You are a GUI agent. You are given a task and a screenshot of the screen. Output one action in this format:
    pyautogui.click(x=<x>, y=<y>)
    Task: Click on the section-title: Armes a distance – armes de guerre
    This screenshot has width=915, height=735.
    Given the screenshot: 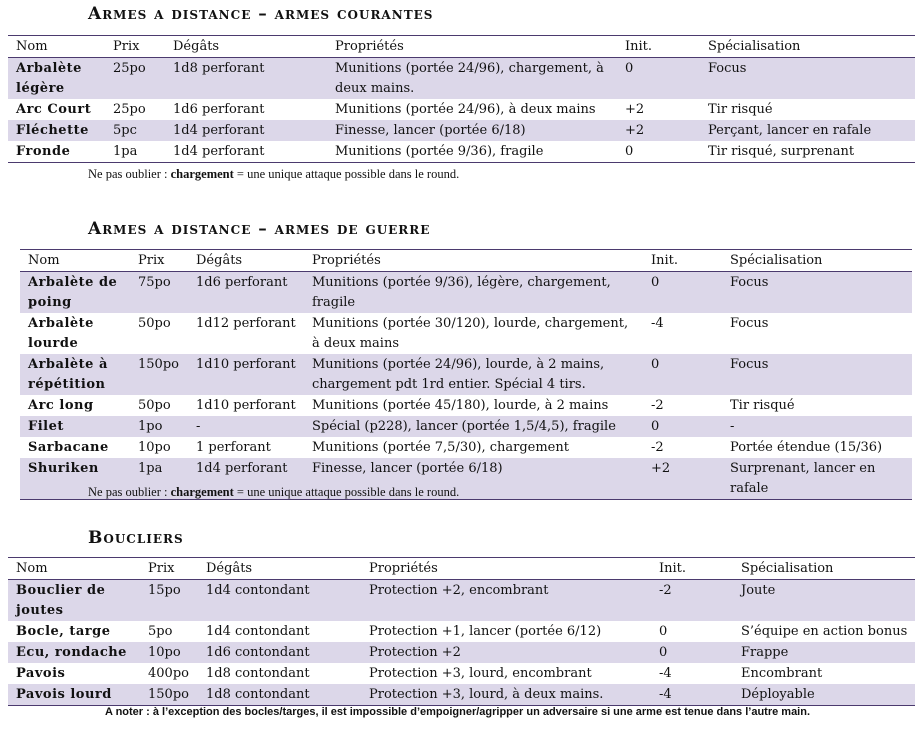 What is the action you would take?
    pyautogui.click(x=259, y=229)
    